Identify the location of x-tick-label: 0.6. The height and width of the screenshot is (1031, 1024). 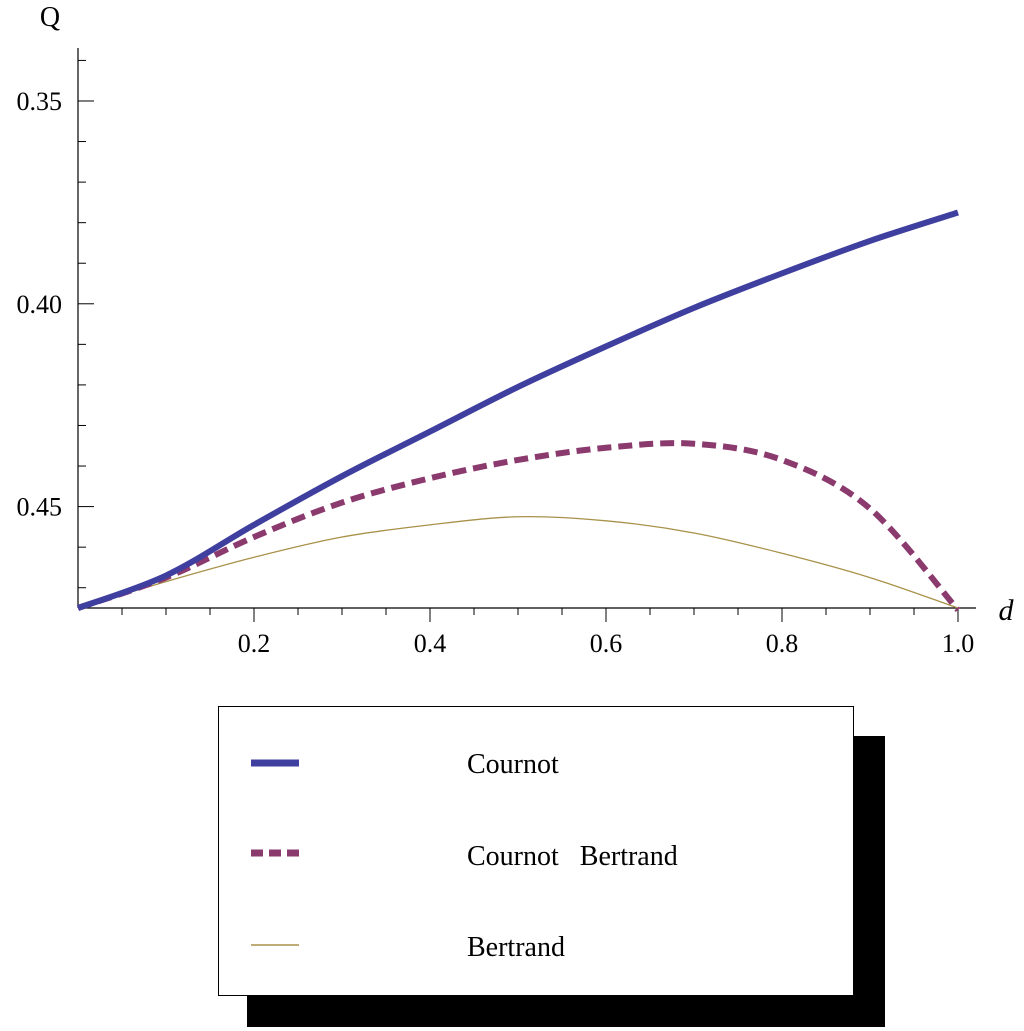
(606, 643).